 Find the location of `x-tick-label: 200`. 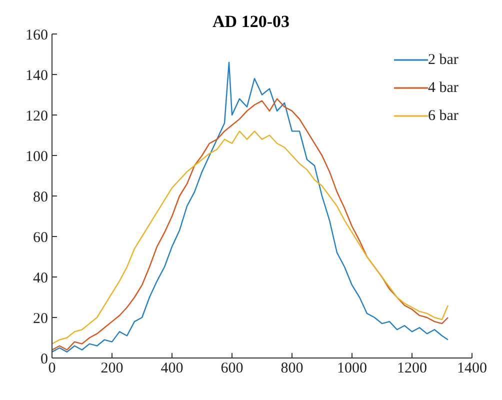

x-tick-label: 200 is located at coordinates (112, 368).